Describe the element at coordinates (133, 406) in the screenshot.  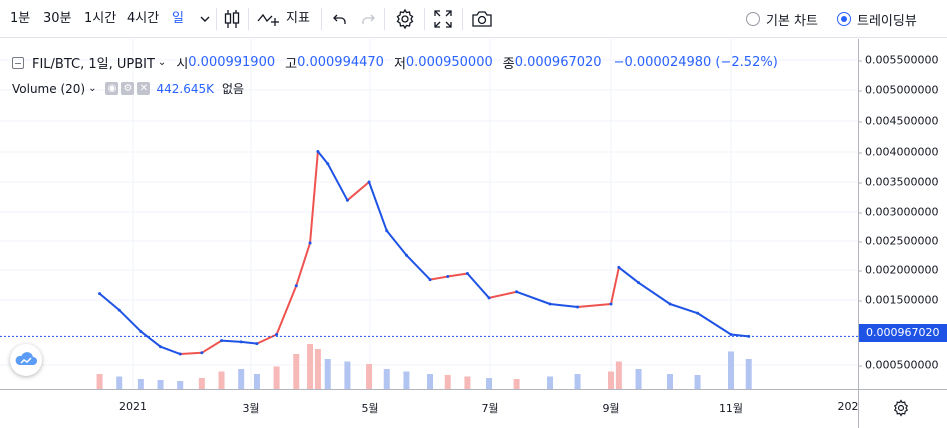
I see `time-tick: 2021` at that location.